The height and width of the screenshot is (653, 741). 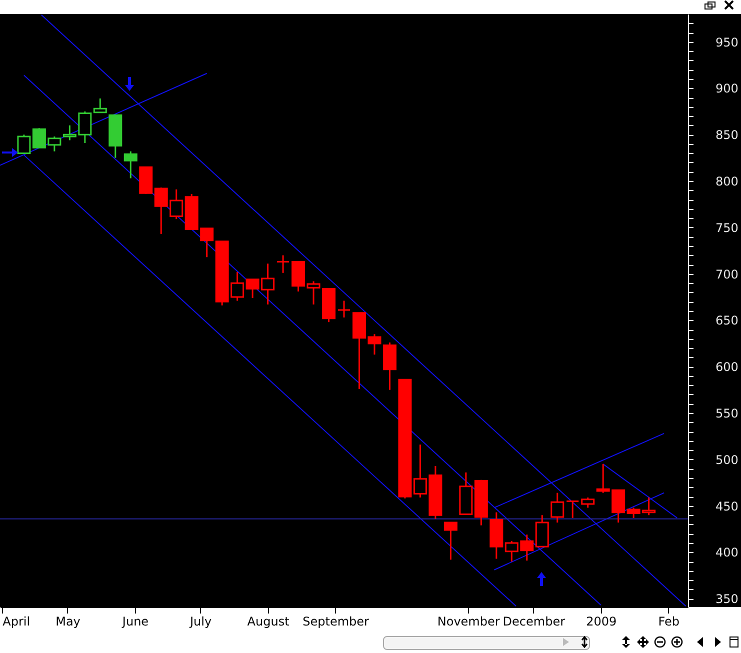 I want to click on x-tick-label: Feb, so click(x=669, y=621).